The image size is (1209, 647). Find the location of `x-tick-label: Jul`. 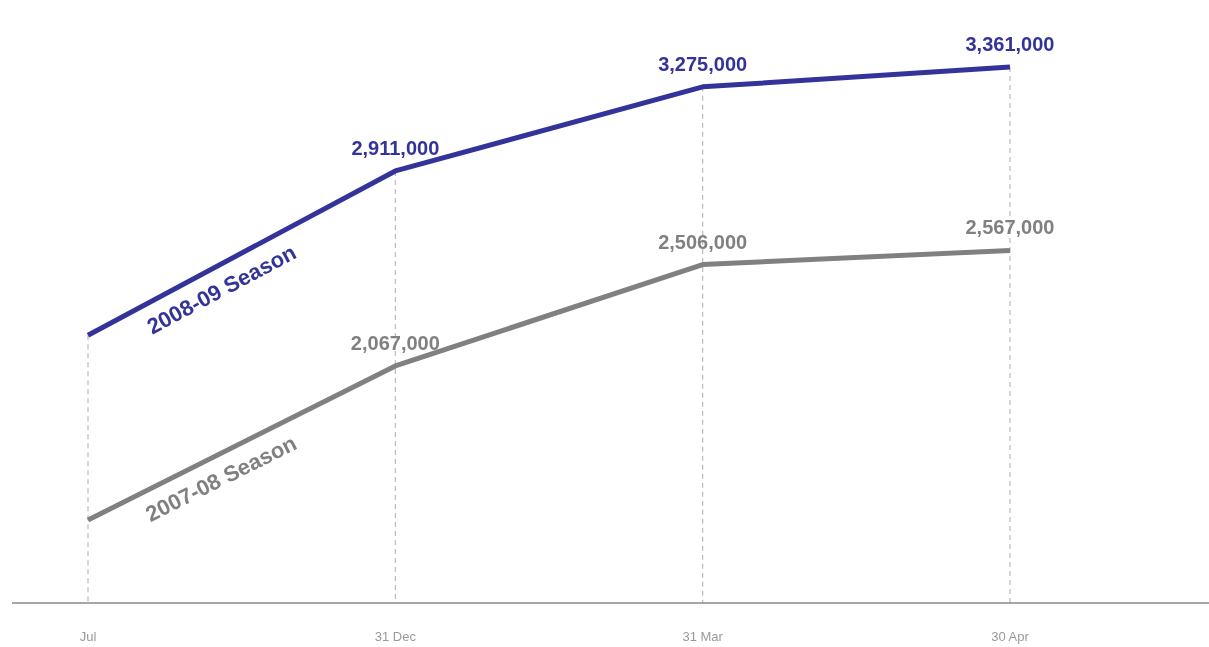

x-tick-label: Jul is located at coordinates (88, 636).